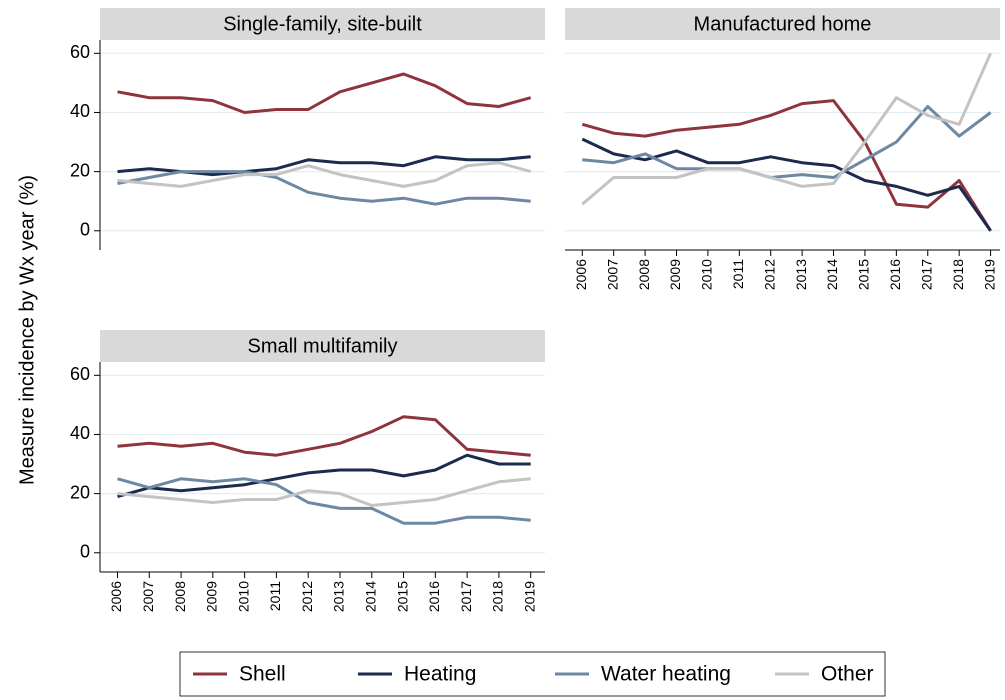 The height and width of the screenshot is (700, 1005). I want to click on panel-title: Small multifamily, so click(322, 346).